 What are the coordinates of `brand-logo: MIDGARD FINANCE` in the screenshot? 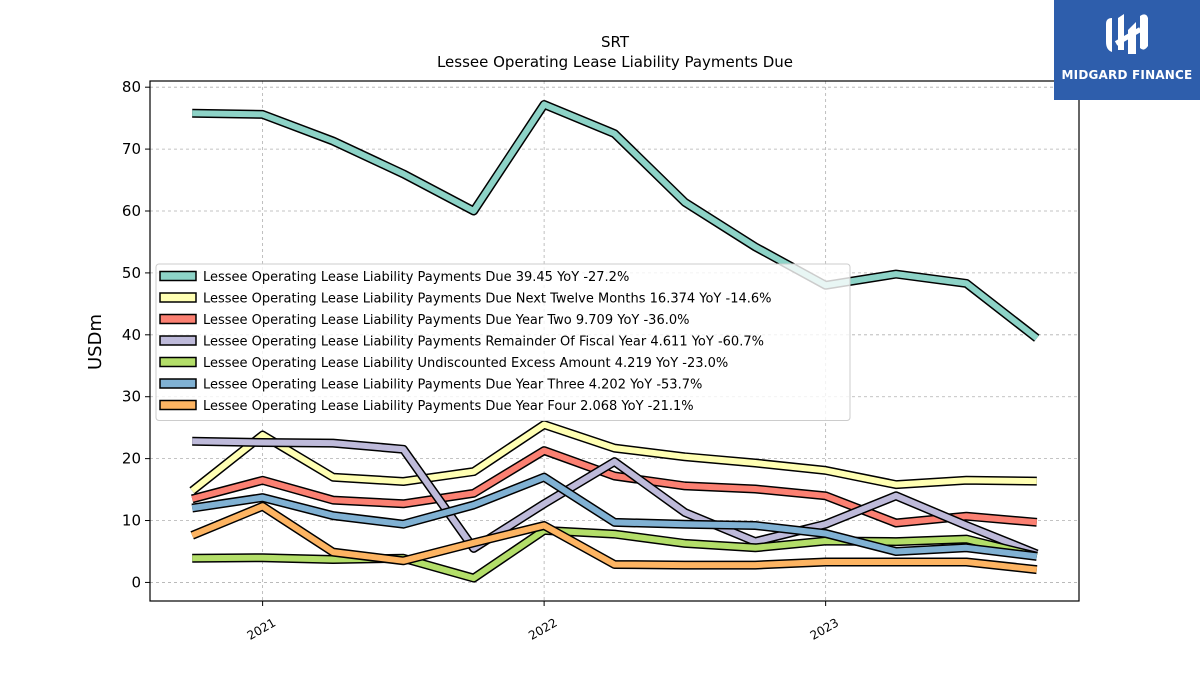 It's located at (1127, 50).